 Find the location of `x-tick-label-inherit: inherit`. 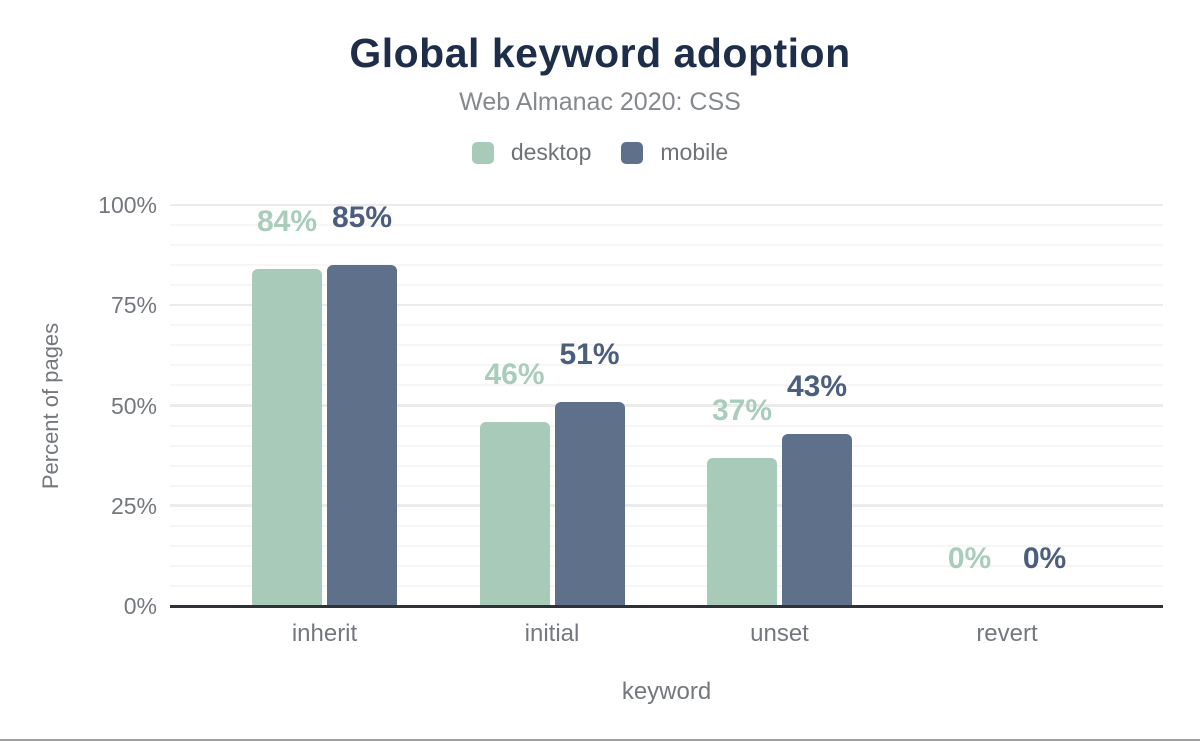

x-tick-label-inherit: inherit is located at coordinates (324, 633).